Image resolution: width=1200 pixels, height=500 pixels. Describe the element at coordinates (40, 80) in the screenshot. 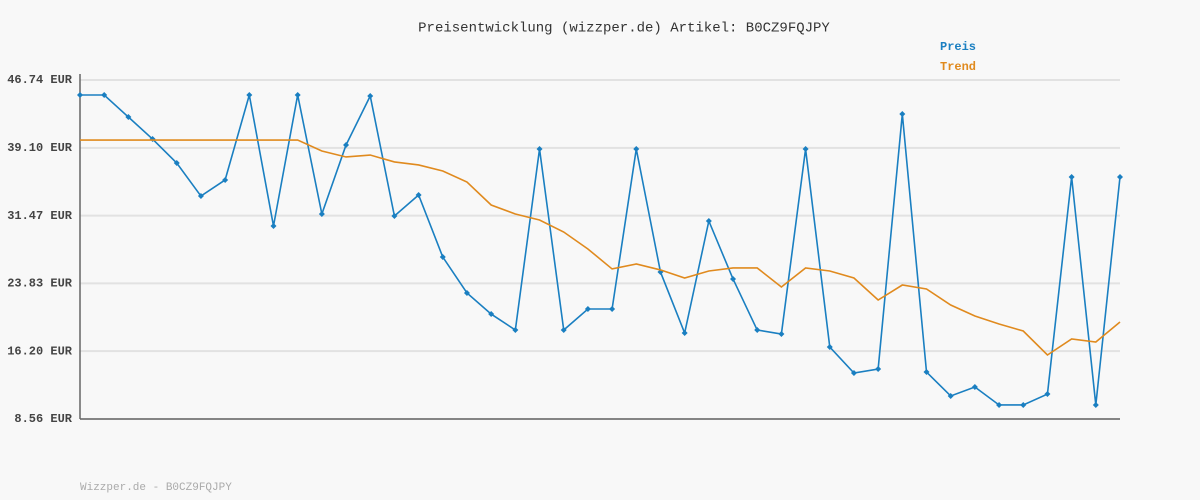

I see `y-tick-label: 46.74 EUR` at that location.